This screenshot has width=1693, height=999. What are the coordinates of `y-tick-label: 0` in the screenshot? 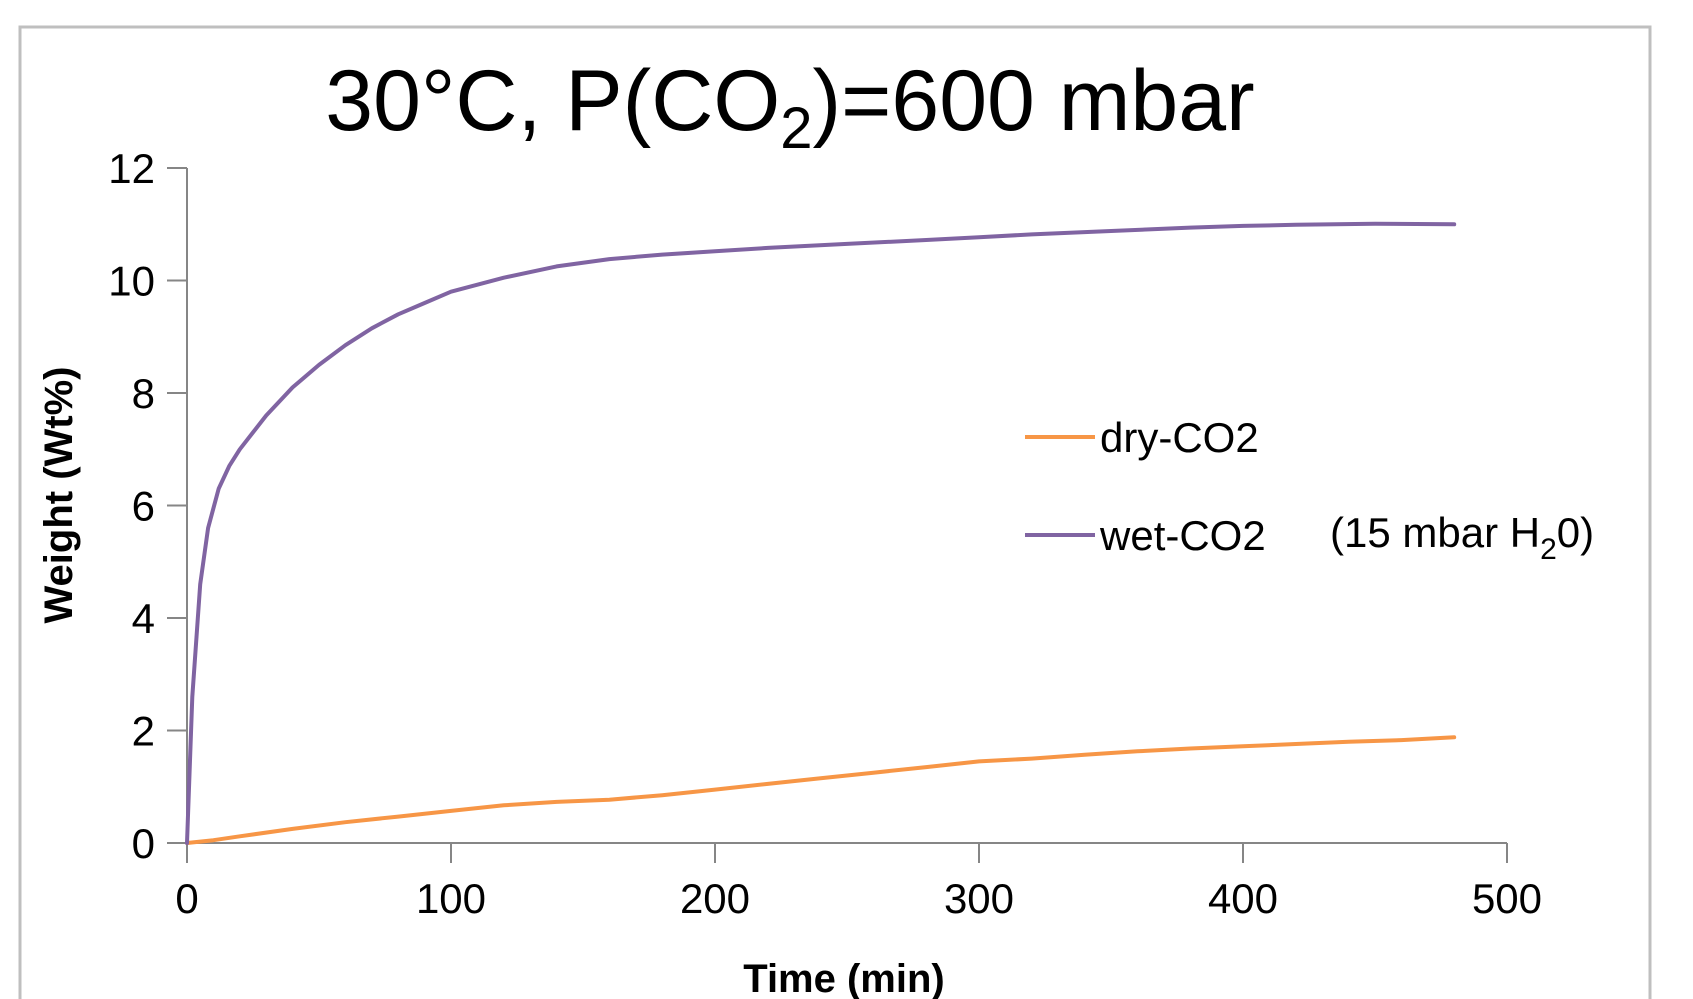 It's located at (143, 843).